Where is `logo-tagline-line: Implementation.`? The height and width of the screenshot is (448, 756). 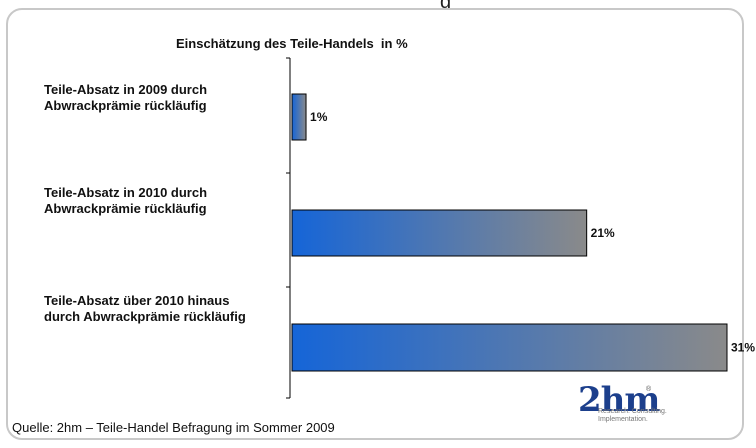
logo-tagline-line: Implementation. is located at coordinates (623, 419).